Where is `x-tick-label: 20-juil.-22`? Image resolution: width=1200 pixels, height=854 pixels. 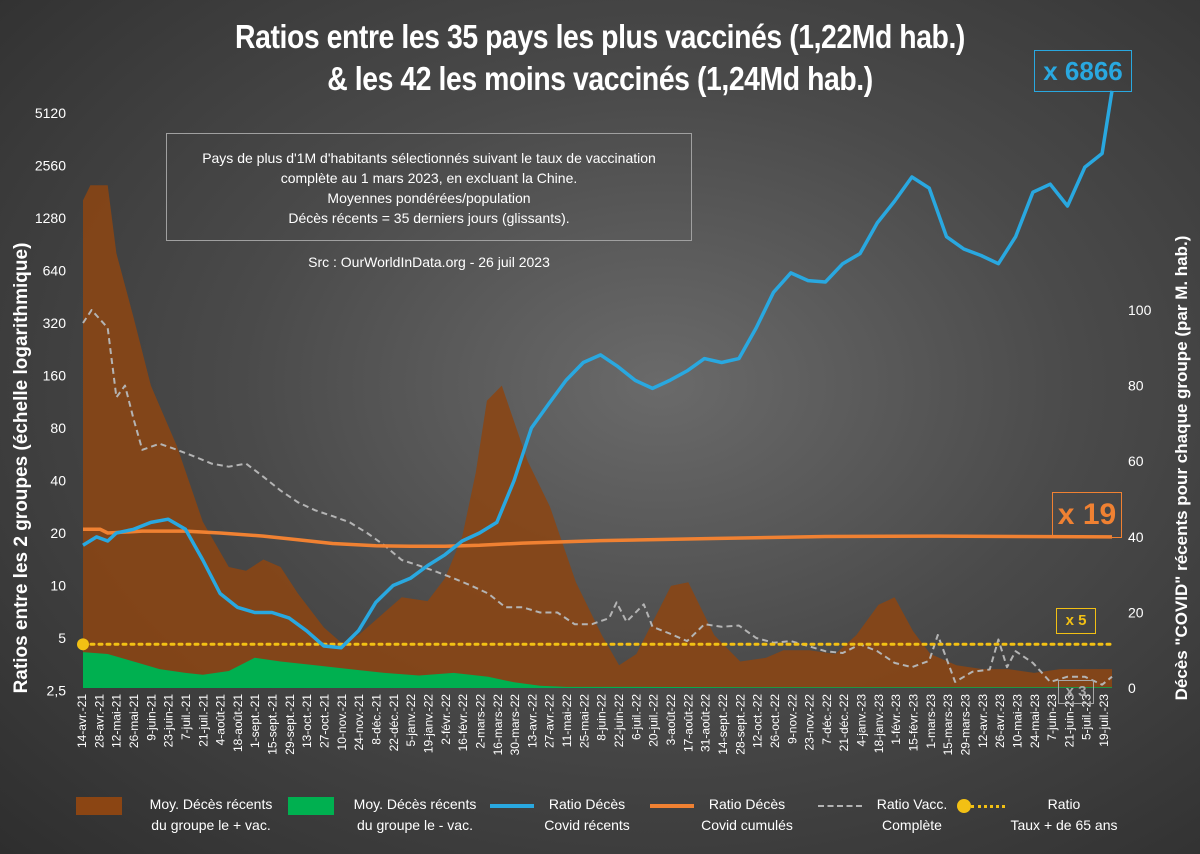
x-tick-label: 20-juil.-22 is located at coordinates (654, 720).